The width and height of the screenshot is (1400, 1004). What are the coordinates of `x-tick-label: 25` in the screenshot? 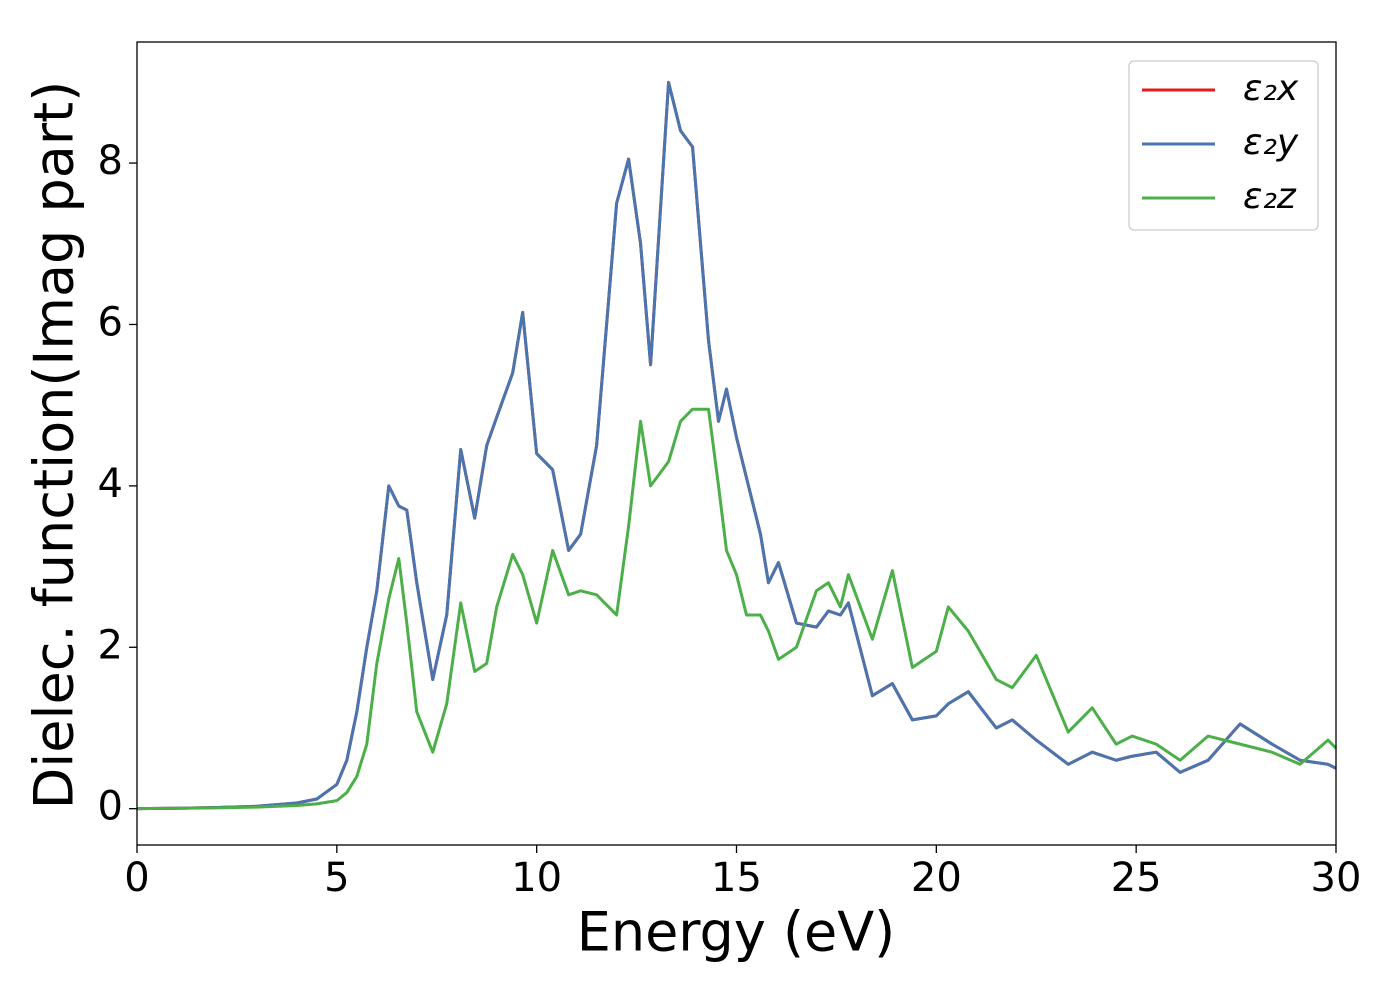 It's located at (1136, 878).